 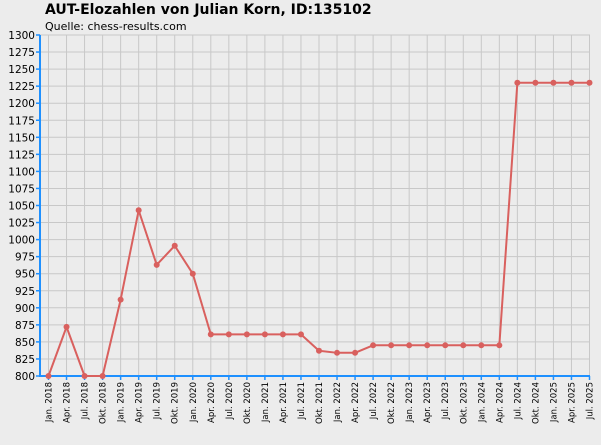 I want to click on x-tick-label: Jul. 2024, so click(x=518, y=401).